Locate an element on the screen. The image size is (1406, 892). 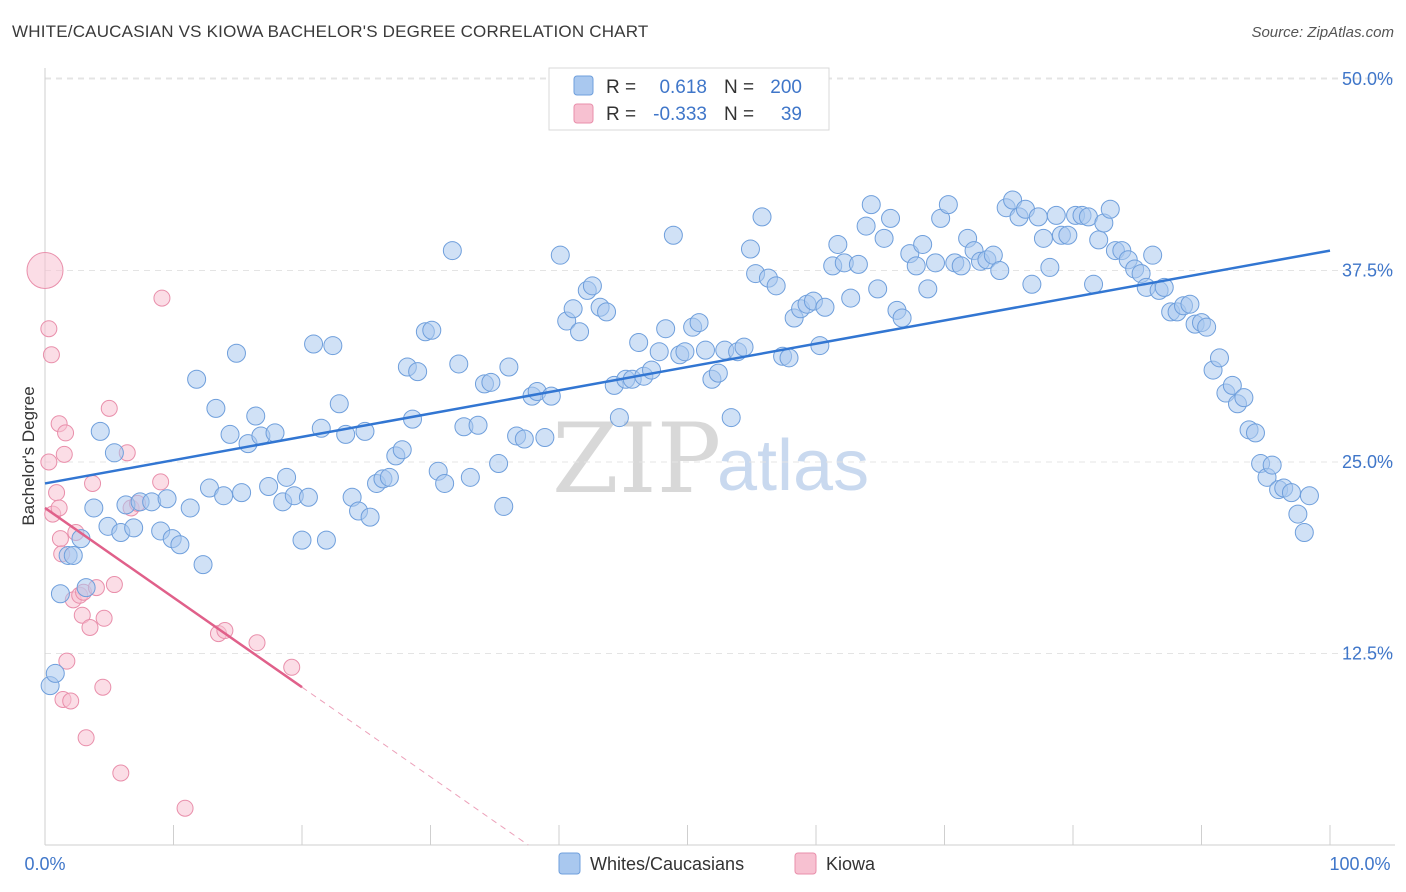
legend-r-label-1: R = is located at coordinates (621, 87).